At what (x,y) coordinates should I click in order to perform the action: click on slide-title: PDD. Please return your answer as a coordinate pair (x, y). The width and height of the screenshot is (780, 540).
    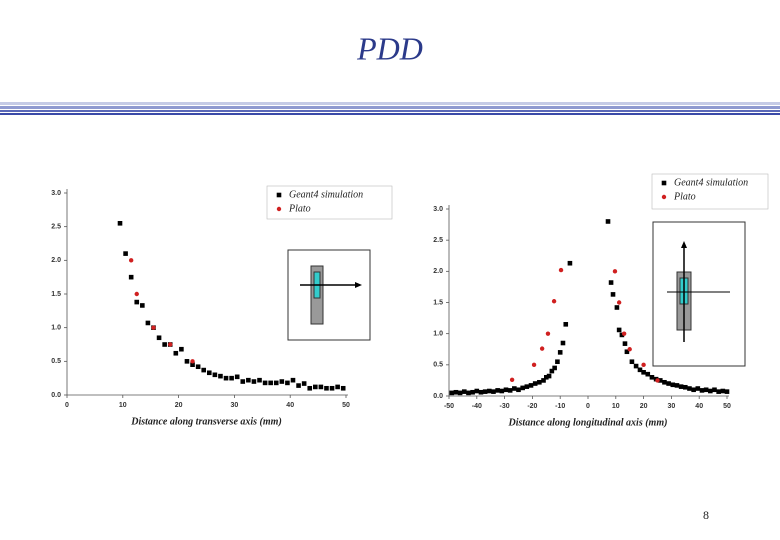
    Looking at the image, I should click on (389, 48).